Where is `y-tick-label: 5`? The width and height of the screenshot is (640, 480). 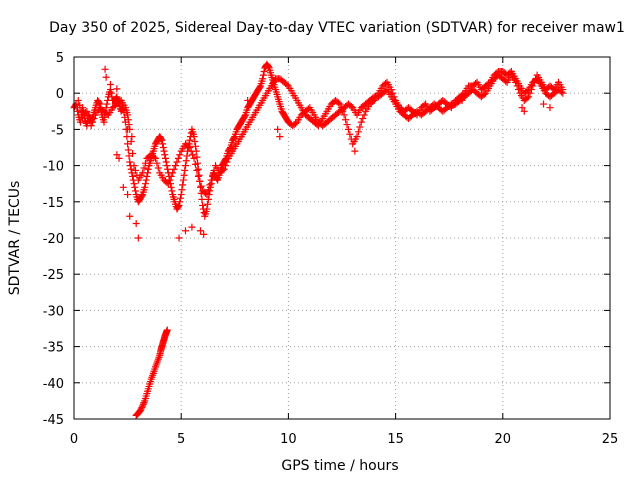
y-tick-label: 5 is located at coordinates (60, 58).